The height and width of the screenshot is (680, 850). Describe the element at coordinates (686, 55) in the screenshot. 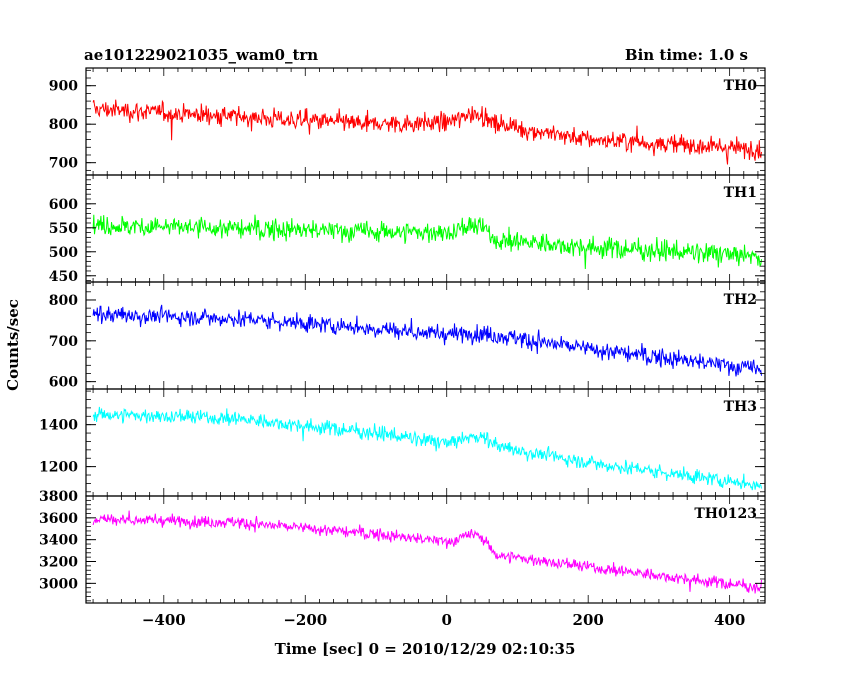

I see `bin-time-label: Bin time: 1.0 s` at that location.